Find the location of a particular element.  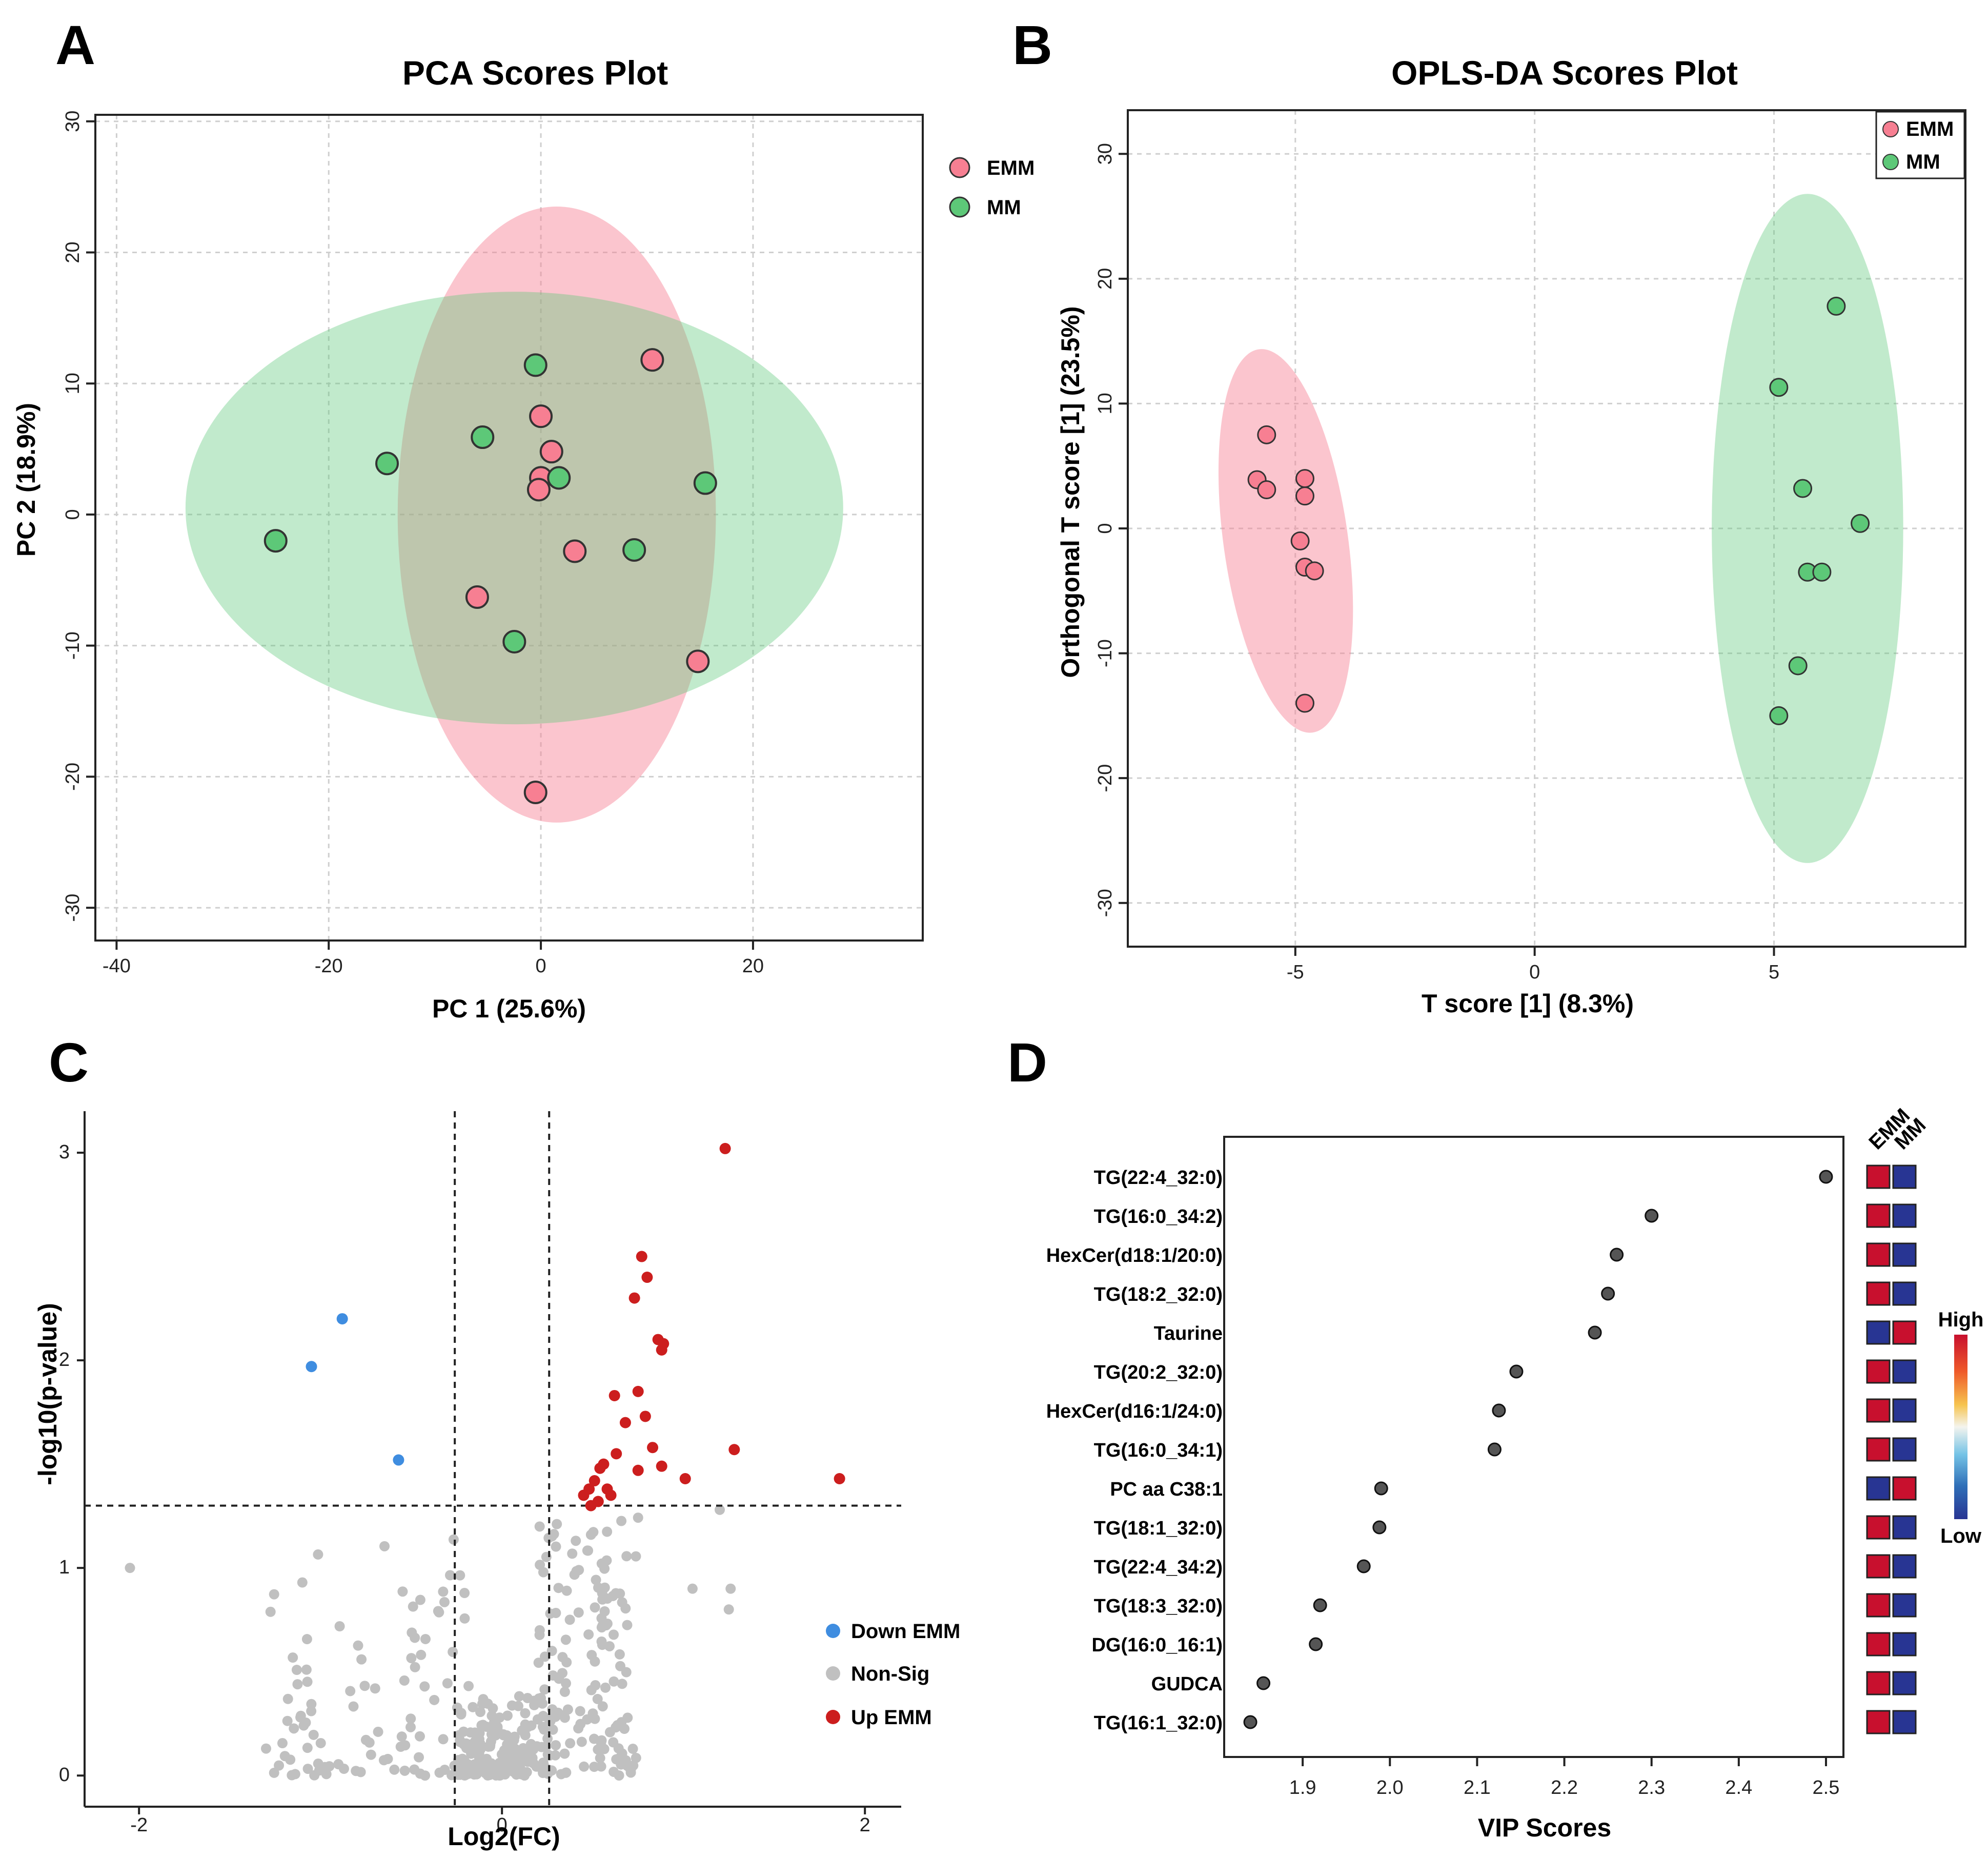

pca-legend: EMM MM is located at coordinates (991, 188).